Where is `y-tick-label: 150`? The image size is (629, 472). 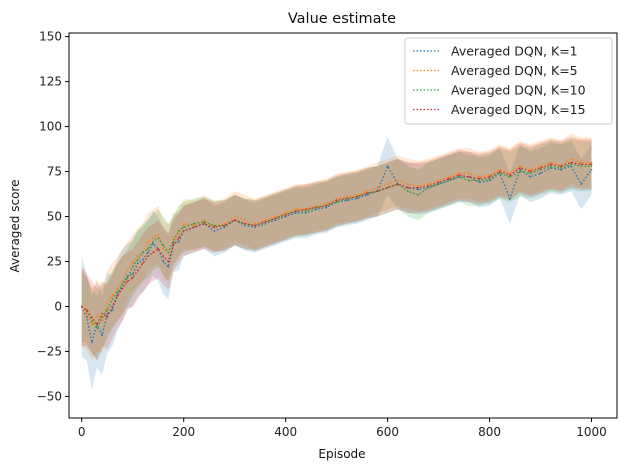 y-tick-label: 150 is located at coordinates (50, 37).